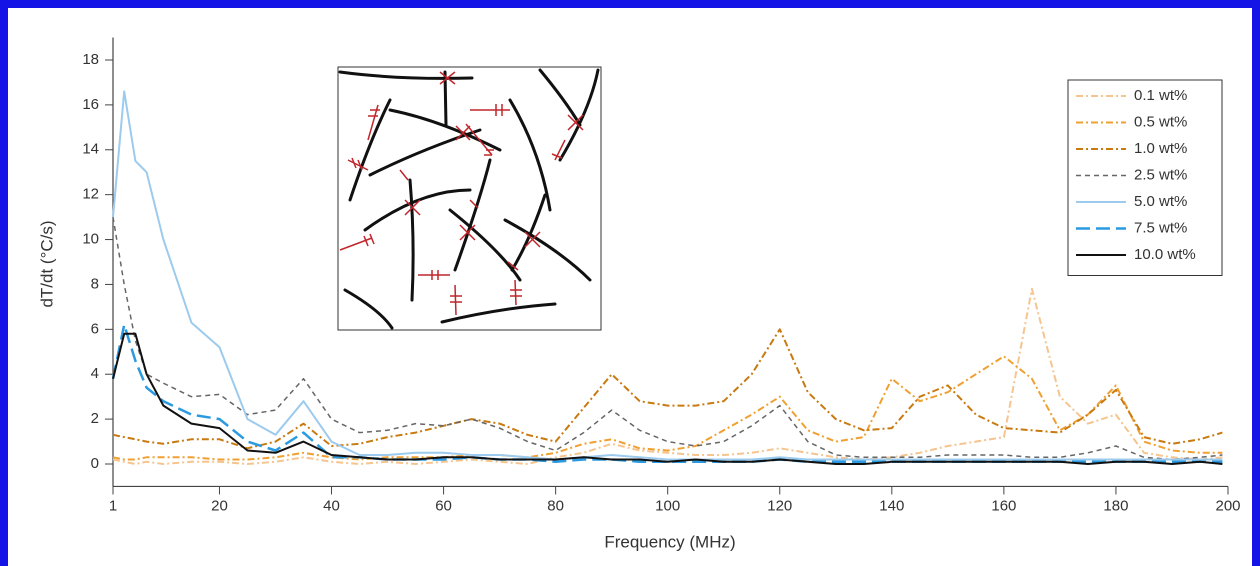  What do you see at coordinates (46, 263) in the screenshot?
I see `y-axis-label: dT/dt (°C/s)` at bounding box center [46, 263].